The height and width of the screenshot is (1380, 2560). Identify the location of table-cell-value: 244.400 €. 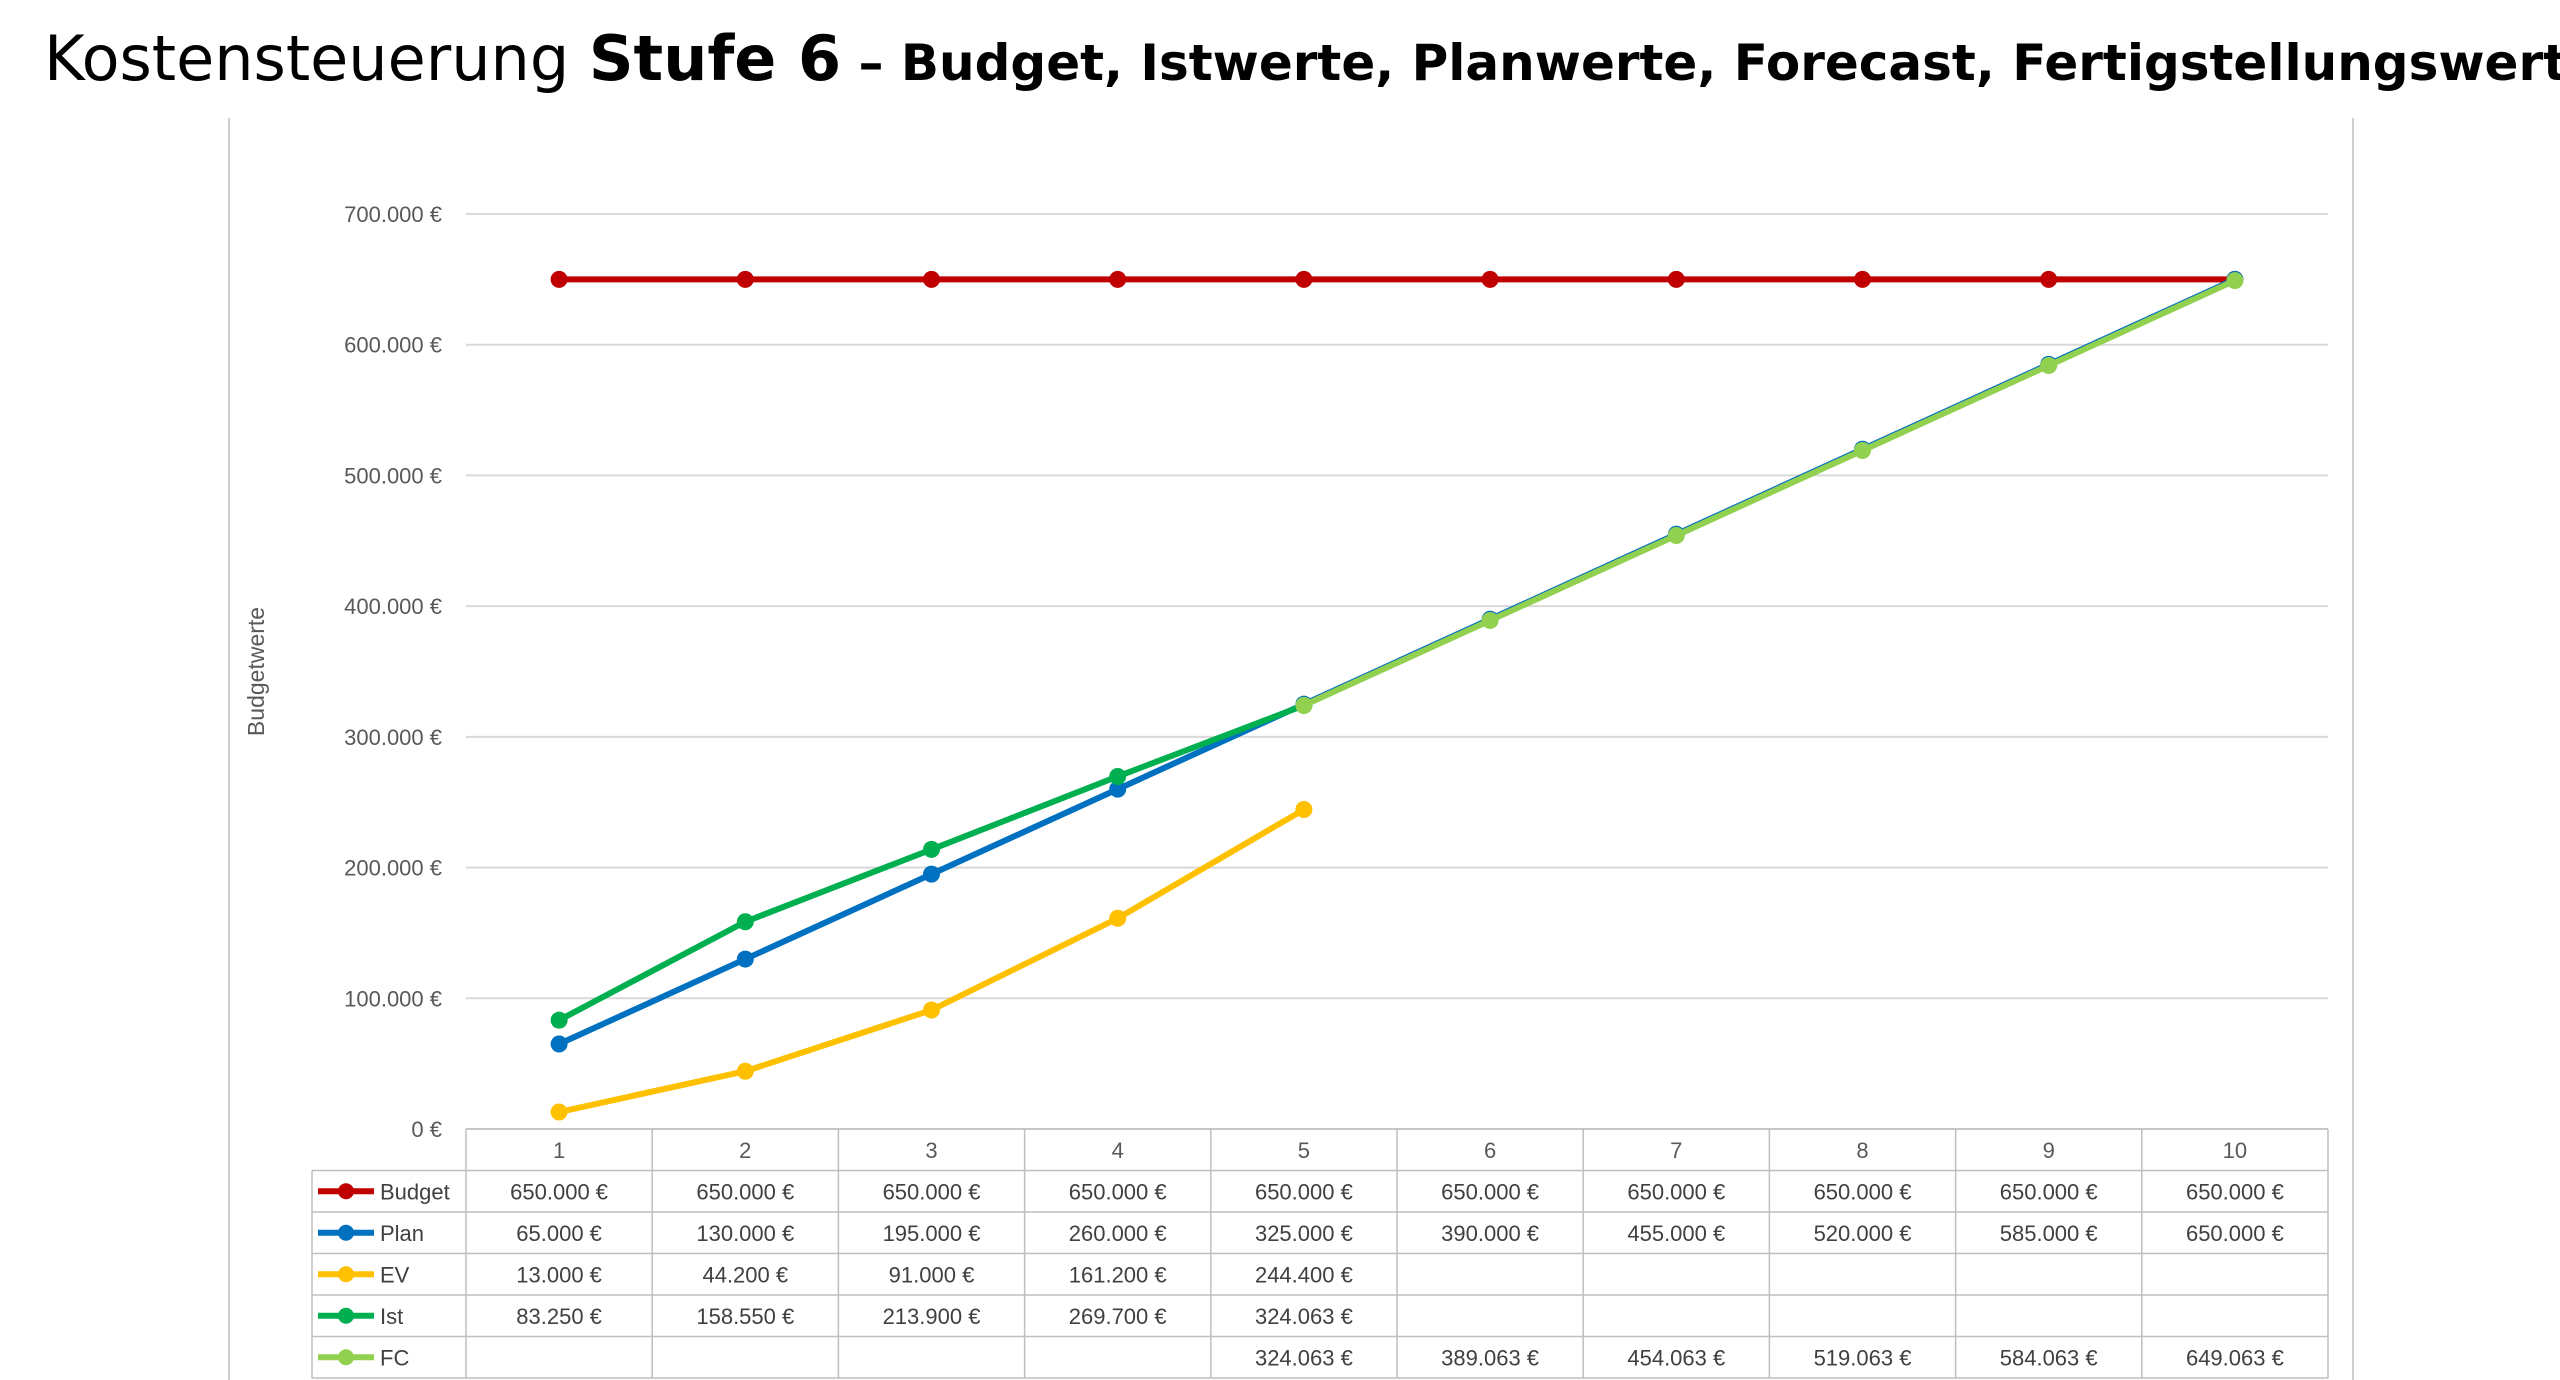
(1304, 1274).